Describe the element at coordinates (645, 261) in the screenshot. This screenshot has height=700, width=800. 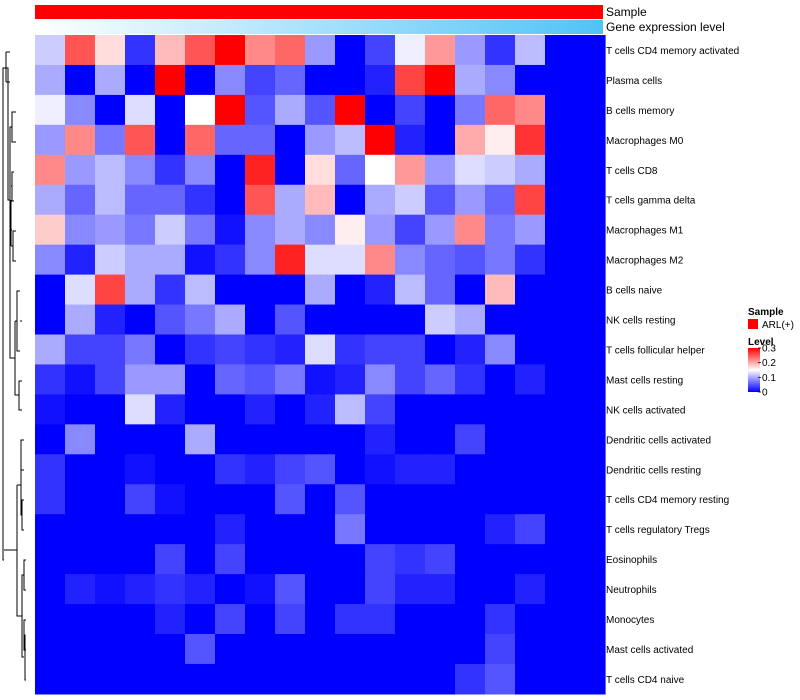
I see `row-label: Macrophages M2` at that location.